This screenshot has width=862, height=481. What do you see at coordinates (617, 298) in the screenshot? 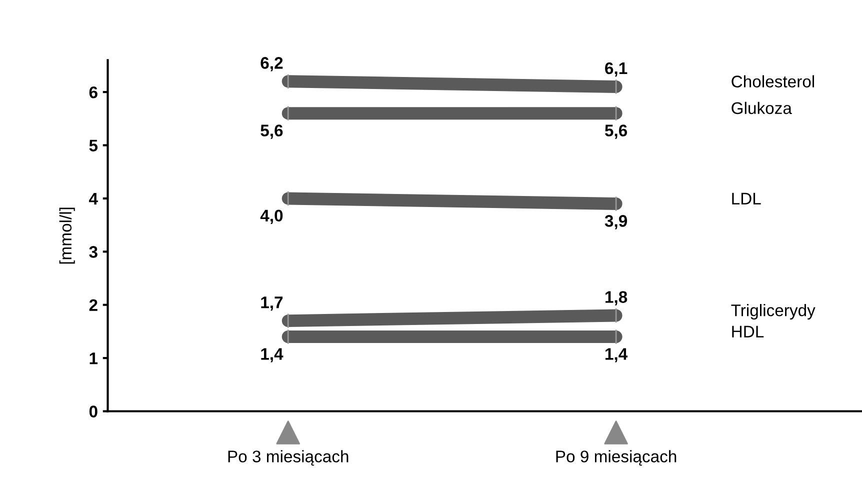
I see `data-label: 1,8` at bounding box center [617, 298].